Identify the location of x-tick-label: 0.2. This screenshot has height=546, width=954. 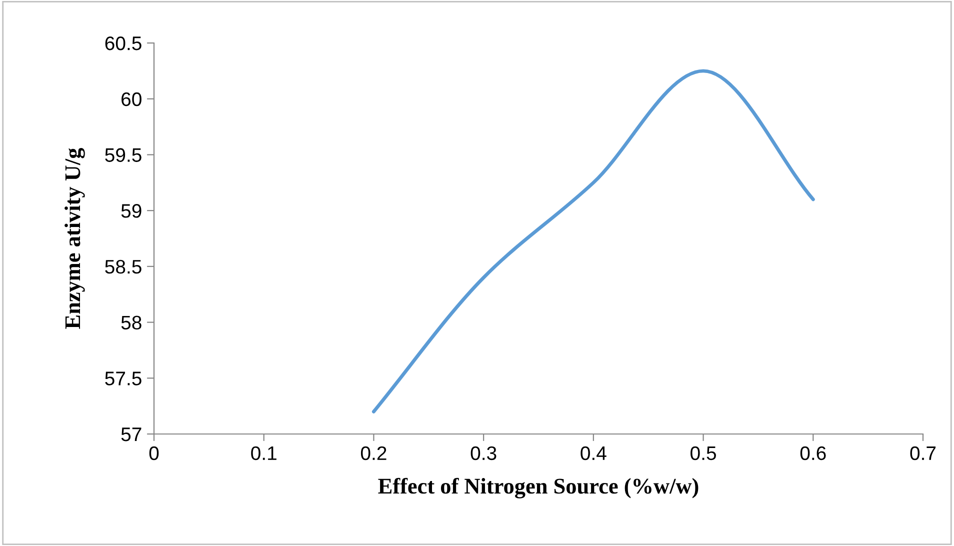
(373, 453).